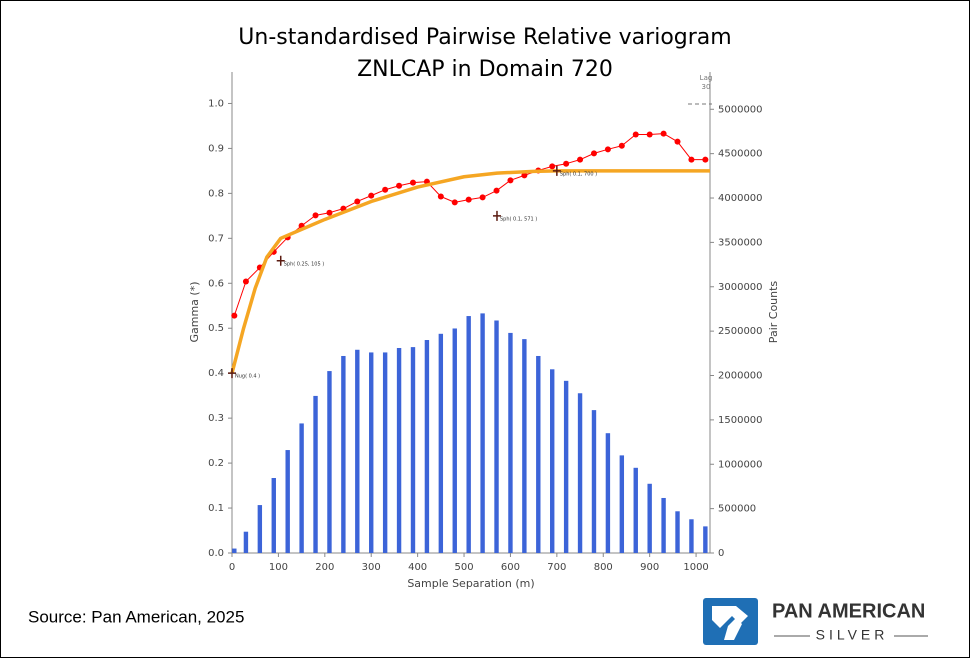 This screenshot has height=658, width=970. I want to click on x-tick-label: 400, so click(417, 567).